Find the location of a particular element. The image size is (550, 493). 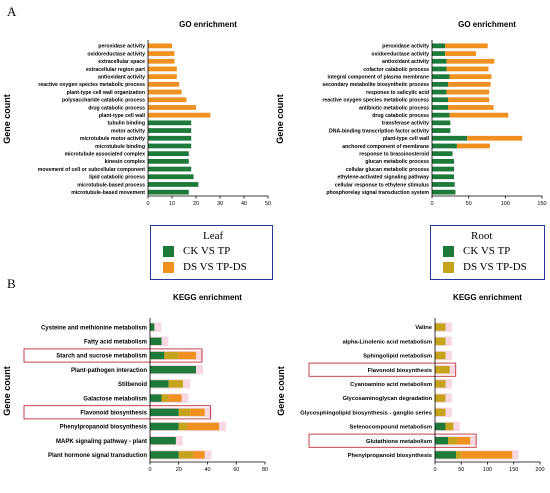

category-label: tubulin binding is located at coordinates (126, 124).